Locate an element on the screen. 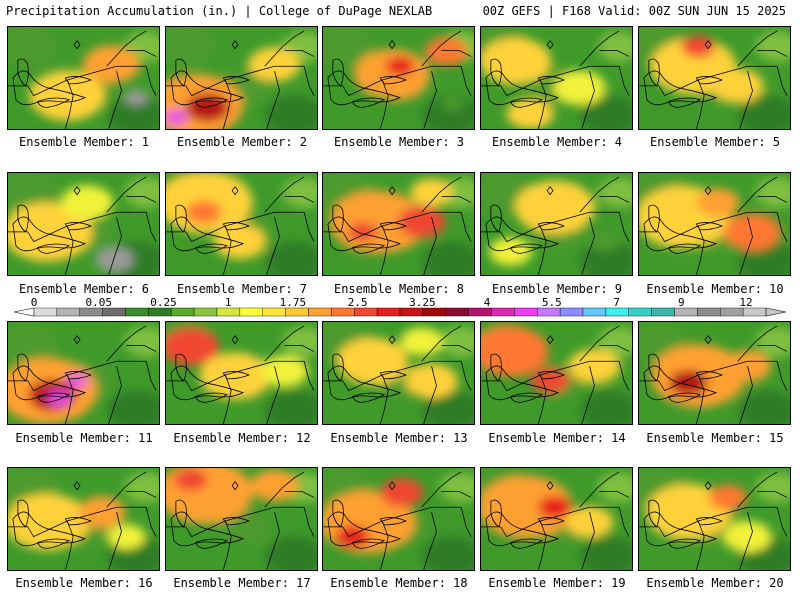 This screenshot has width=800, height=600. member-label: Ensemble Member: 3 is located at coordinates (399, 142).